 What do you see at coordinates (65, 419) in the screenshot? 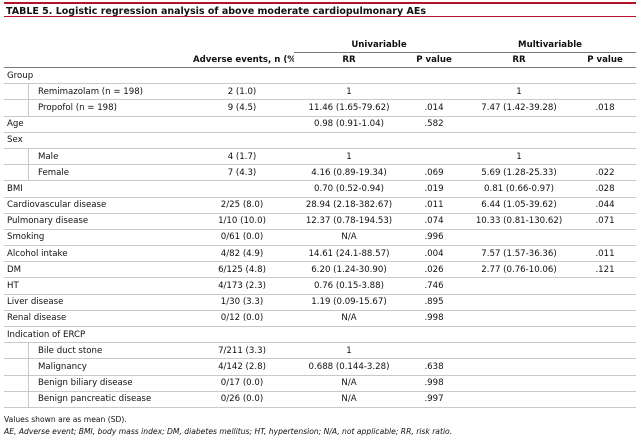
I see `footnote: Values shown are as mean (SD).` at bounding box center [65, 419].